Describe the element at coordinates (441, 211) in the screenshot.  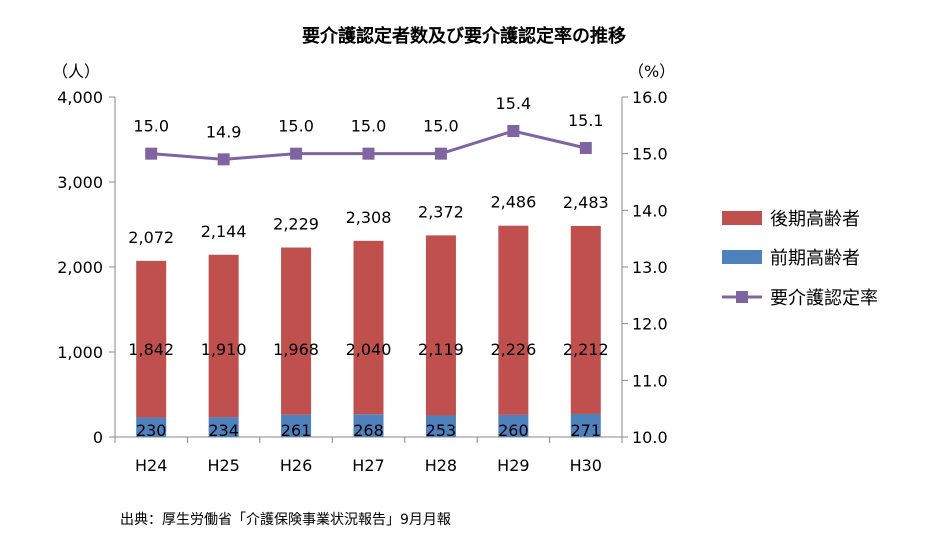
I see `data-label-total: 2,372` at that location.